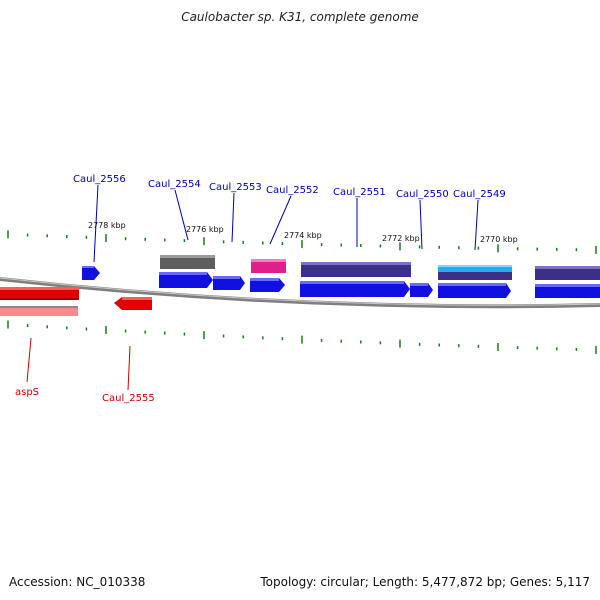 This screenshot has height=600, width=600. Describe the element at coordinates (567, 273) in the screenshot. I see `gene-right-purple-feature` at that location.